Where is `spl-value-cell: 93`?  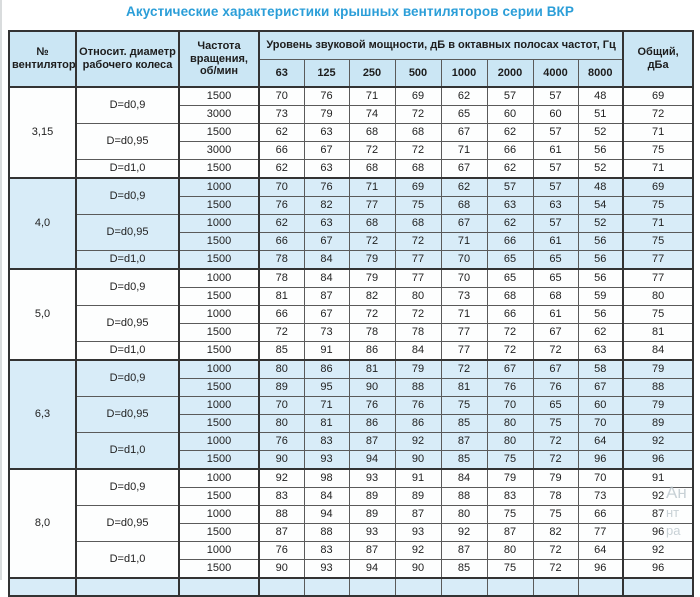
spl-value-cell: 93 is located at coordinates (418, 532).